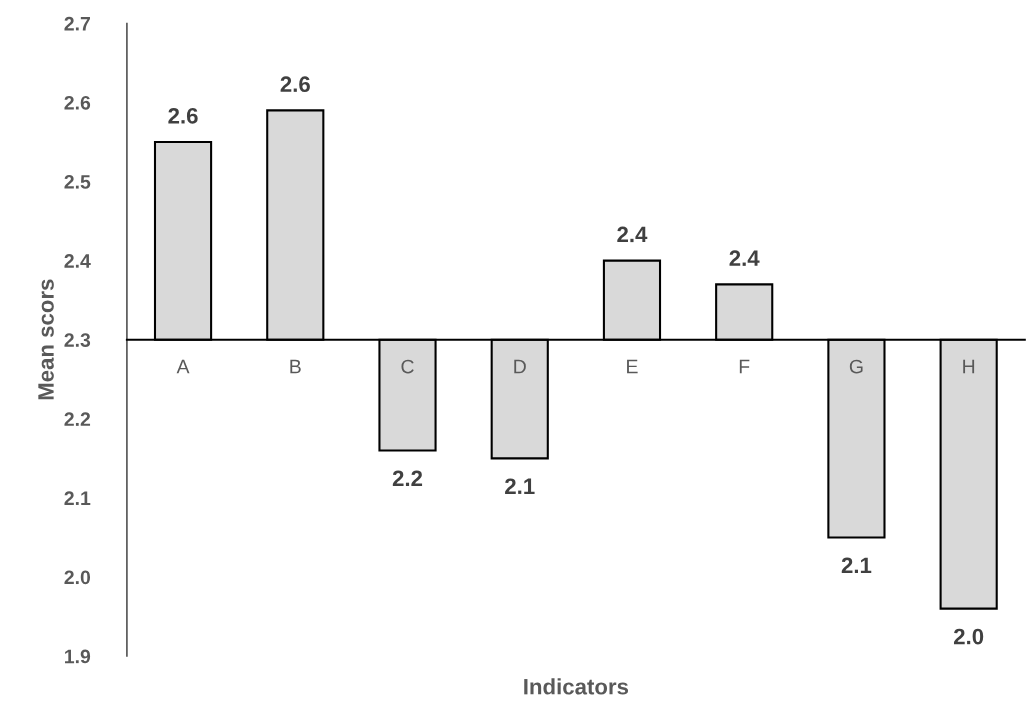 This screenshot has width=1032, height=707. Describe the element at coordinates (407, 478) in the screenshot. I see `data-label: 2.2` at that location.